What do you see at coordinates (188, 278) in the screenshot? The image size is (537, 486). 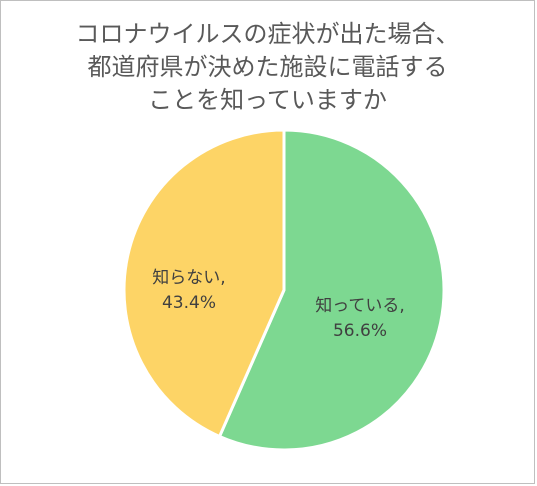 I see `pie-label-category: 知らない,` at bounding box center [188, 278].